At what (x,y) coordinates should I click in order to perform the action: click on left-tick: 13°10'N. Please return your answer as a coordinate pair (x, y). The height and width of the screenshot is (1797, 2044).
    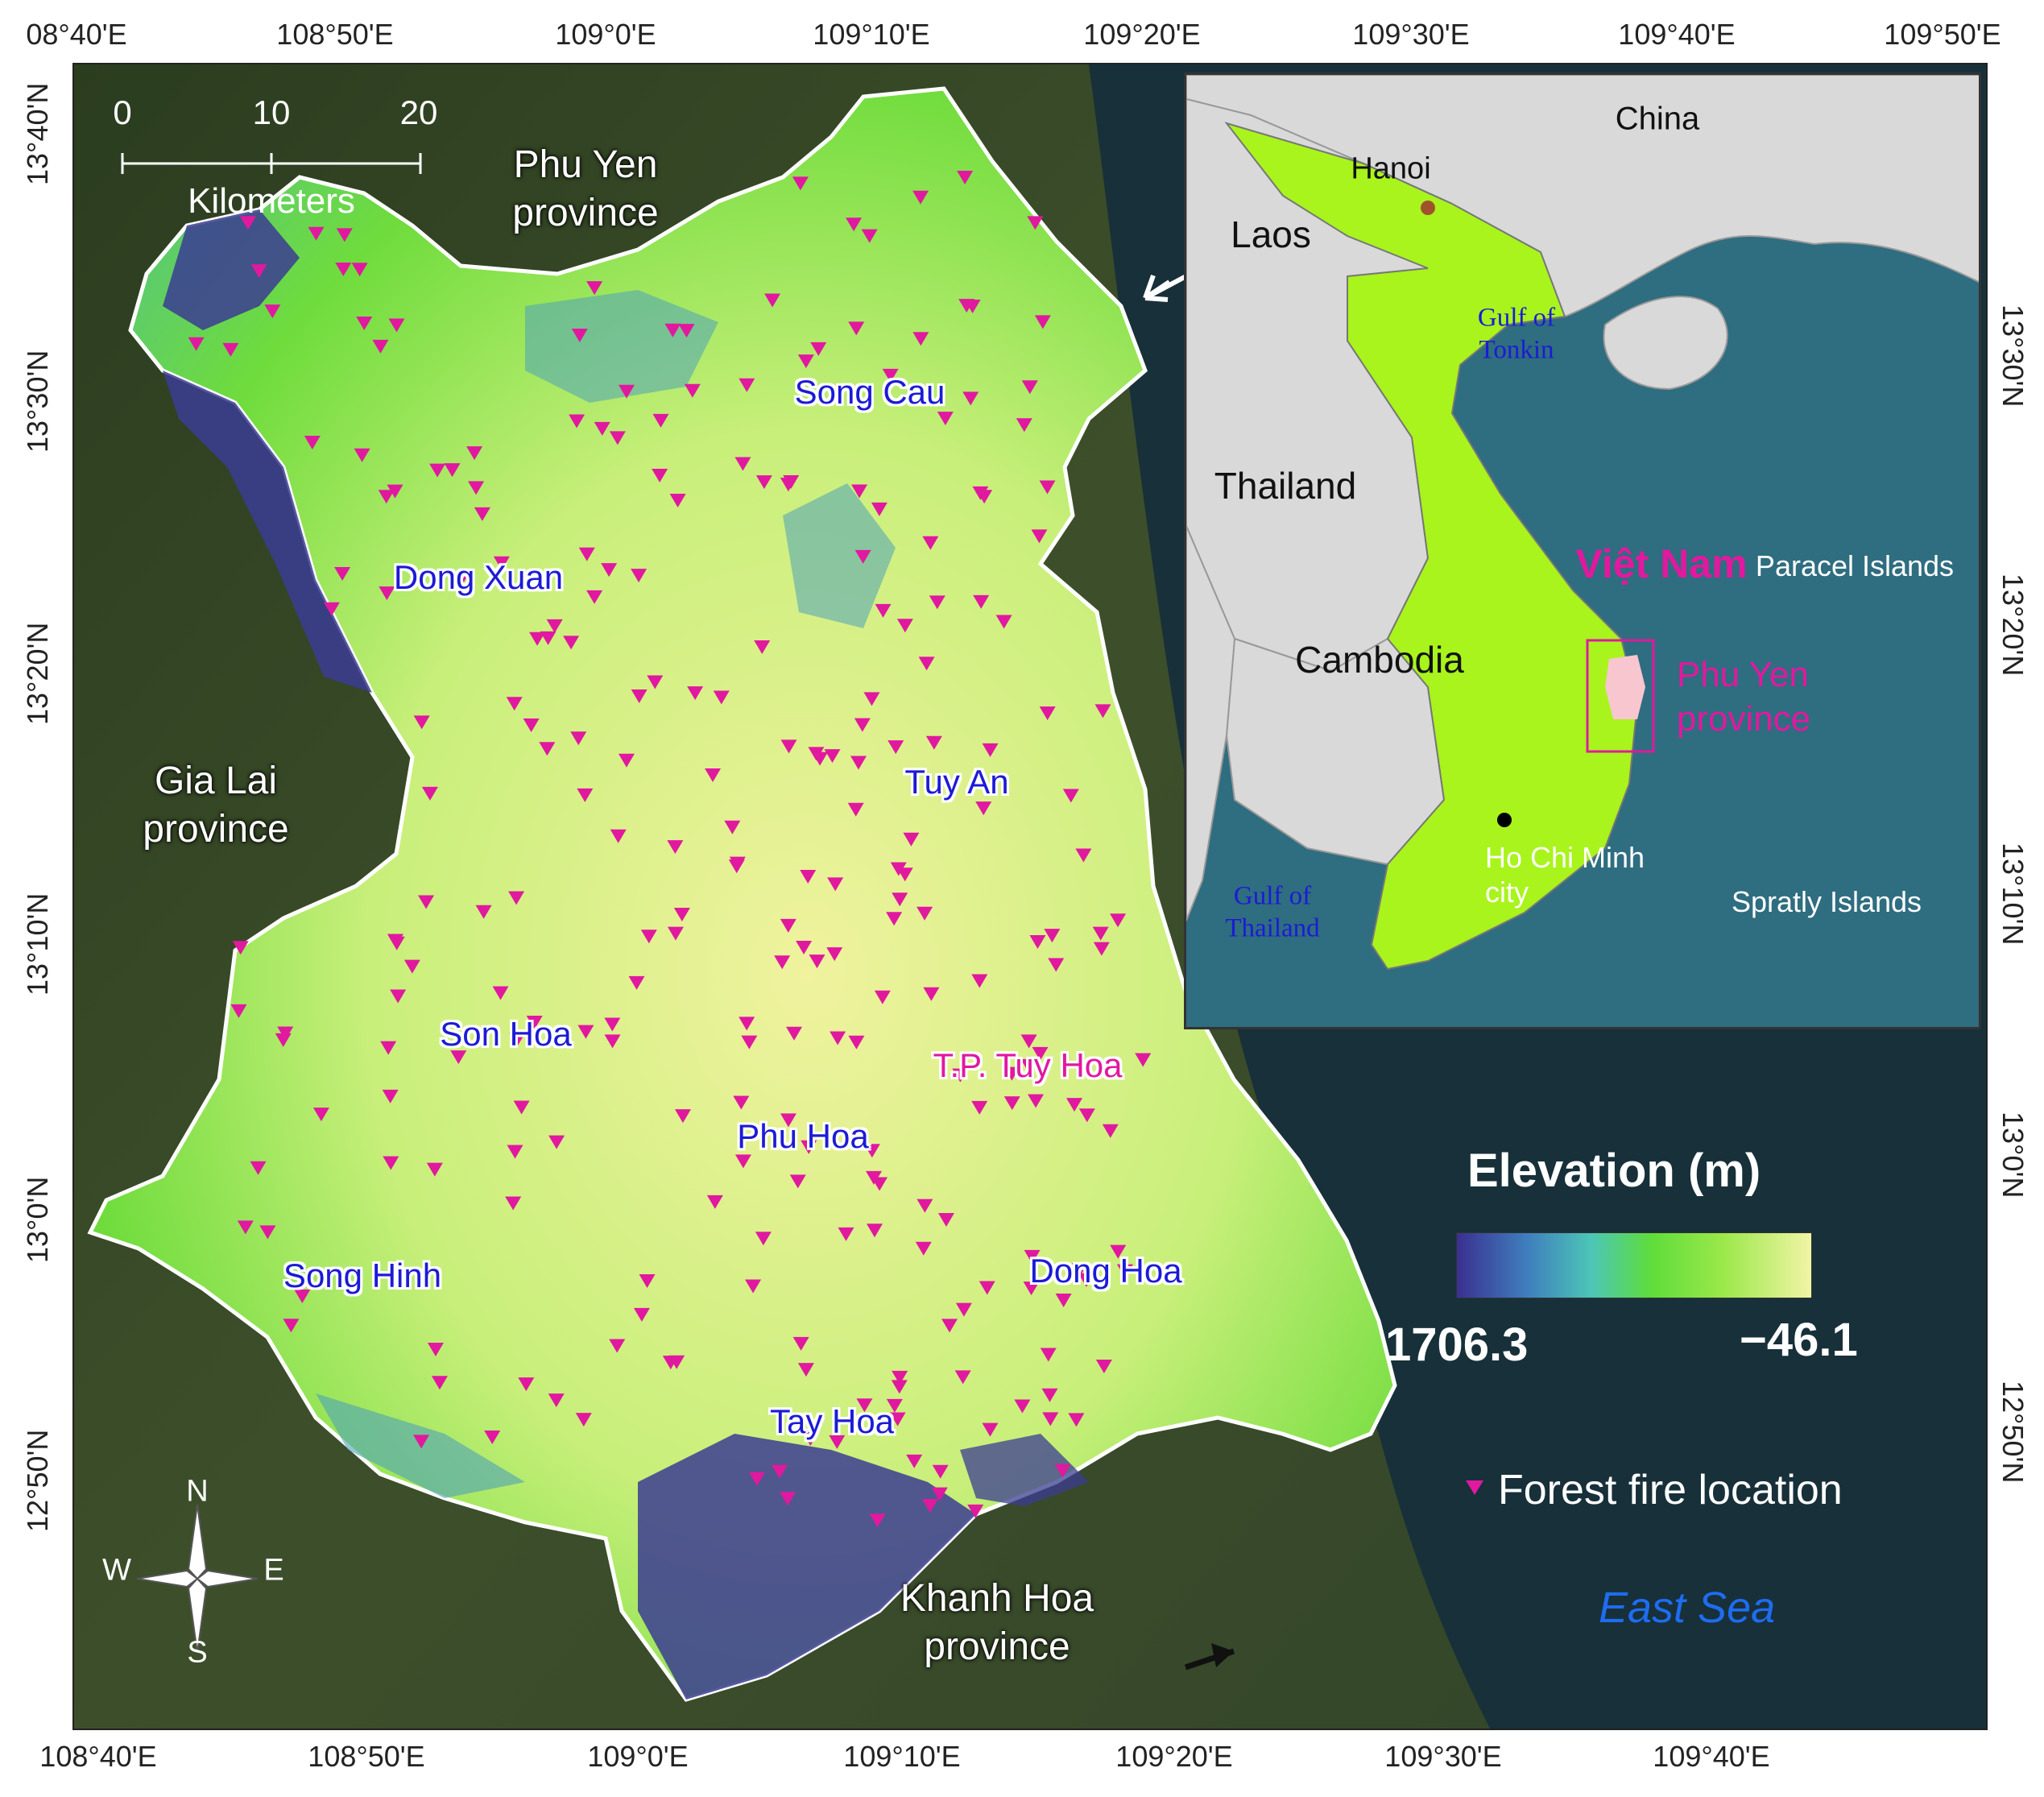
    Looking at the image, I should click on (37, 944).